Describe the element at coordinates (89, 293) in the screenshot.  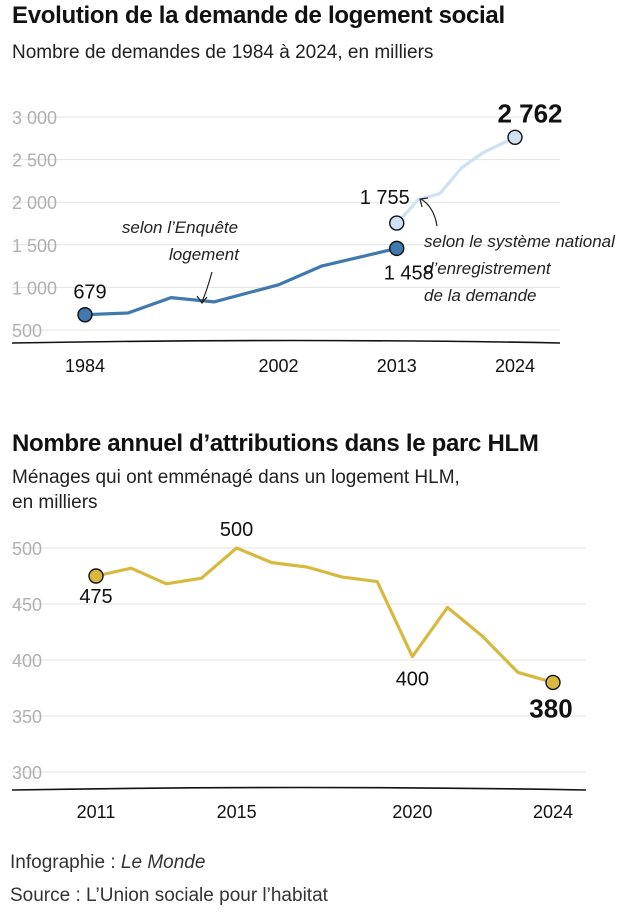
I see `data-label: 679` at that location.